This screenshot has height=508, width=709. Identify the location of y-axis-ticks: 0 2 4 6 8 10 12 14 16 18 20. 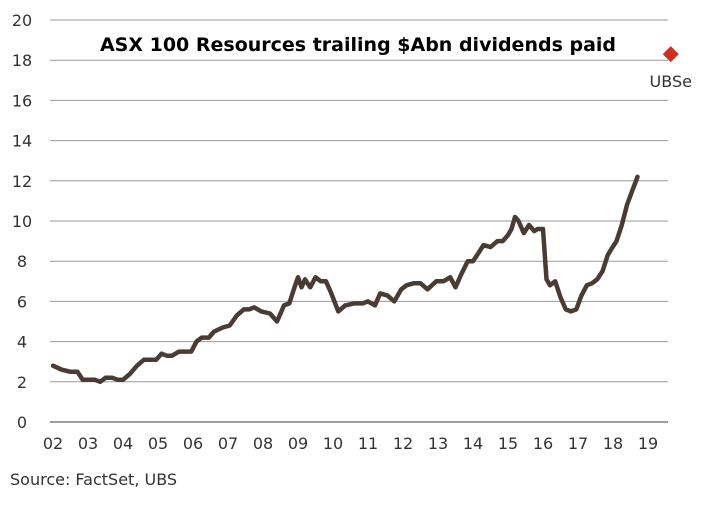
(22, 221).